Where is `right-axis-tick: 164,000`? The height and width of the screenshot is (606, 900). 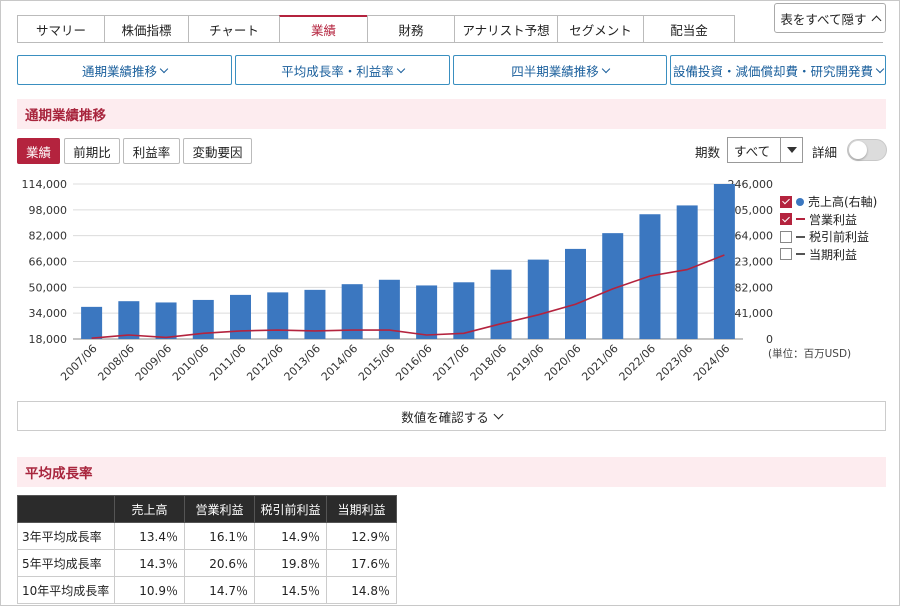
right-axis-tick: 164,000 is located at coordinates (751, 236).